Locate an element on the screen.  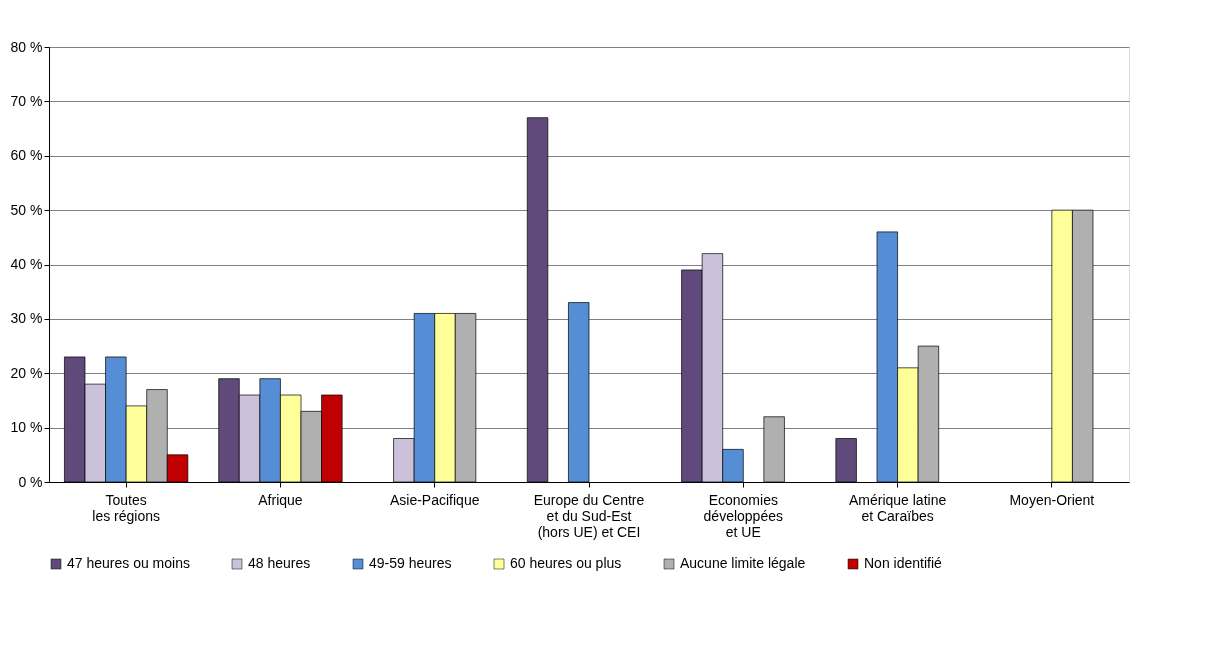
x-tick-label: Economies développées et UE is located at coordinates (743, 515).